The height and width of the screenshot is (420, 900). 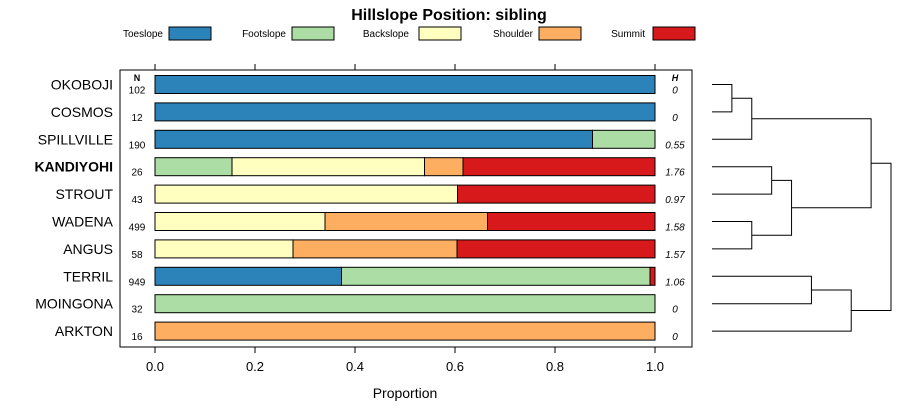 I want to click on legend-swatch-backslope, so click(x=440, y=33).